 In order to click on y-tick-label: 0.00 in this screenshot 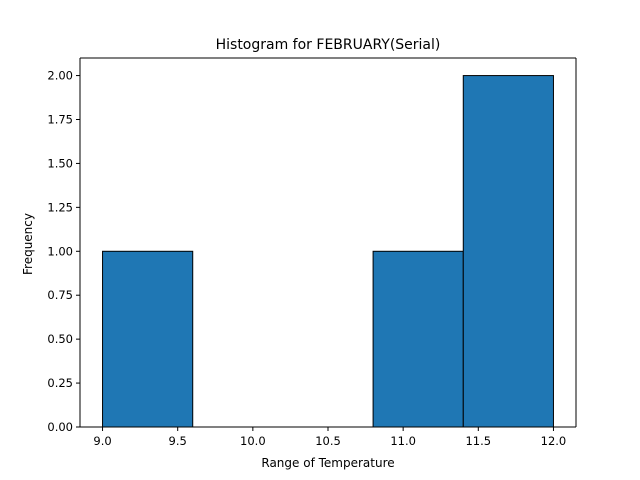, I will do `click(60, 427)`.